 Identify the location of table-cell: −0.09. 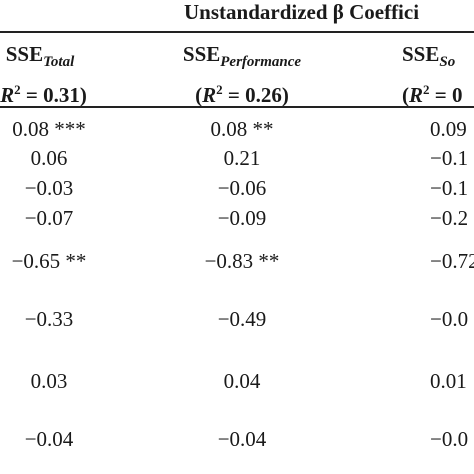
(242, 218).